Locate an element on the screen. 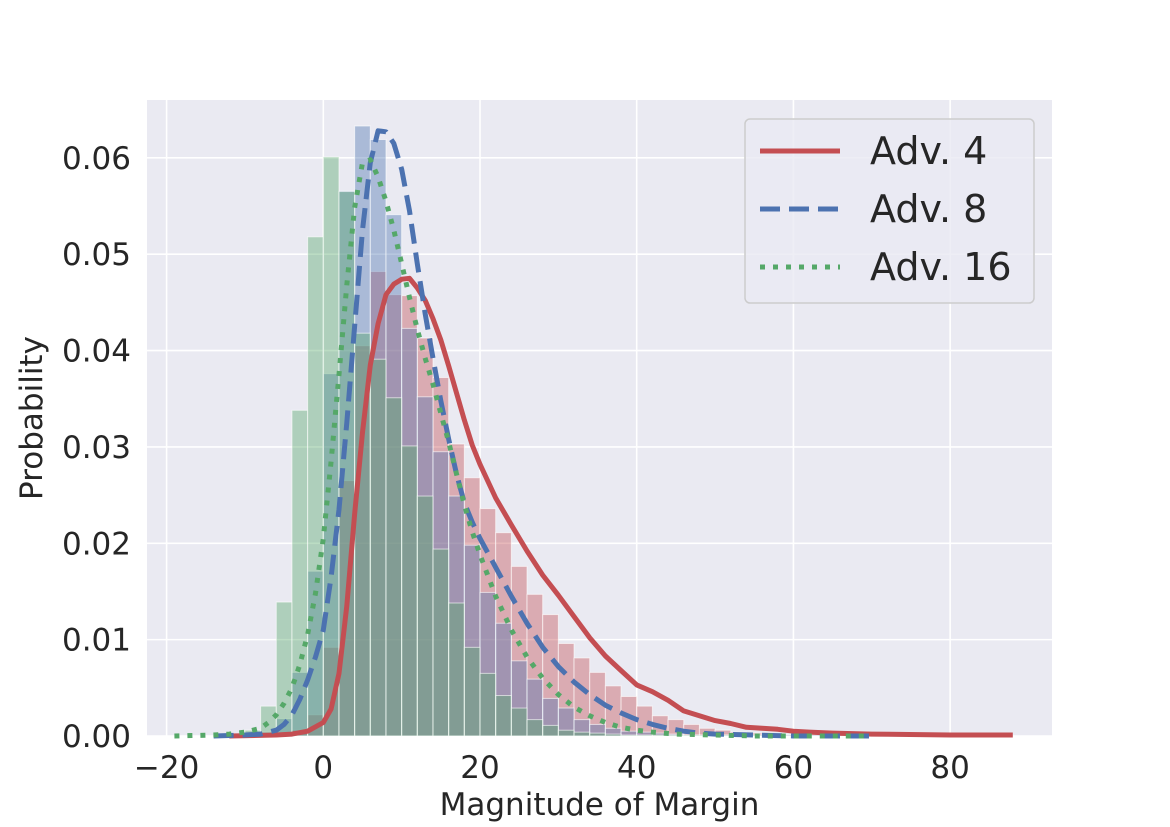 The image size is (1170, 827). y-tick-label: 0.02 is located at coordinates (96, 544).